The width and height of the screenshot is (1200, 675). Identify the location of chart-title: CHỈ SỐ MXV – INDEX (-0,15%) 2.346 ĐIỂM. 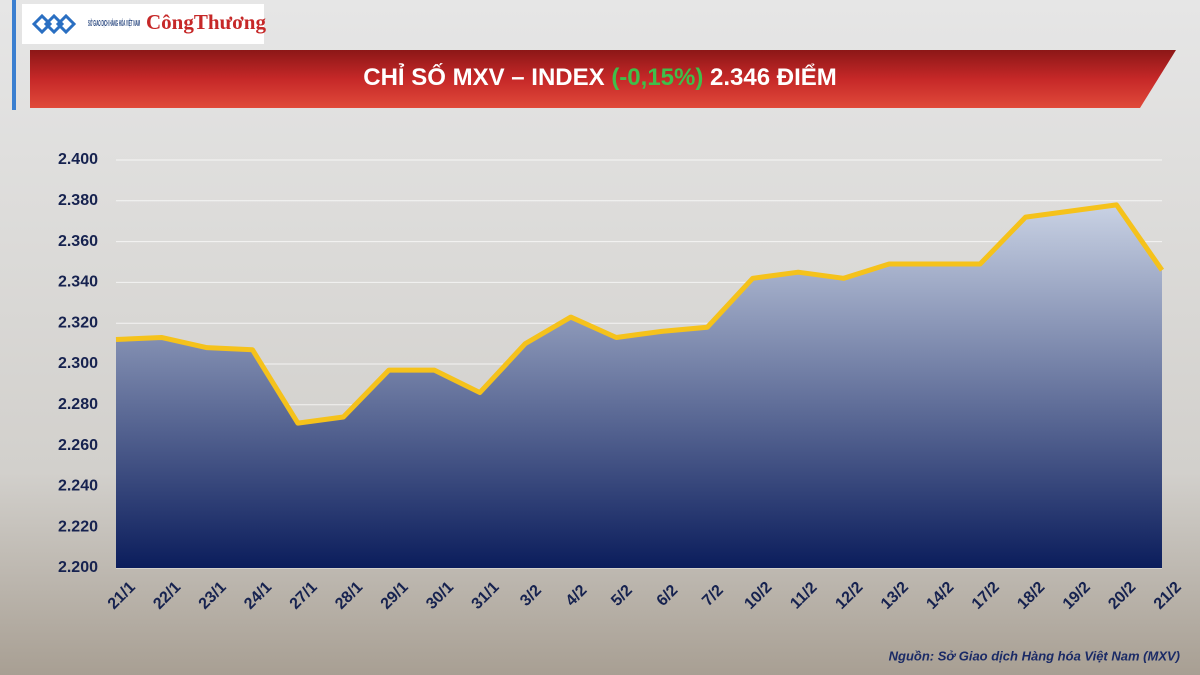
(600, 76).